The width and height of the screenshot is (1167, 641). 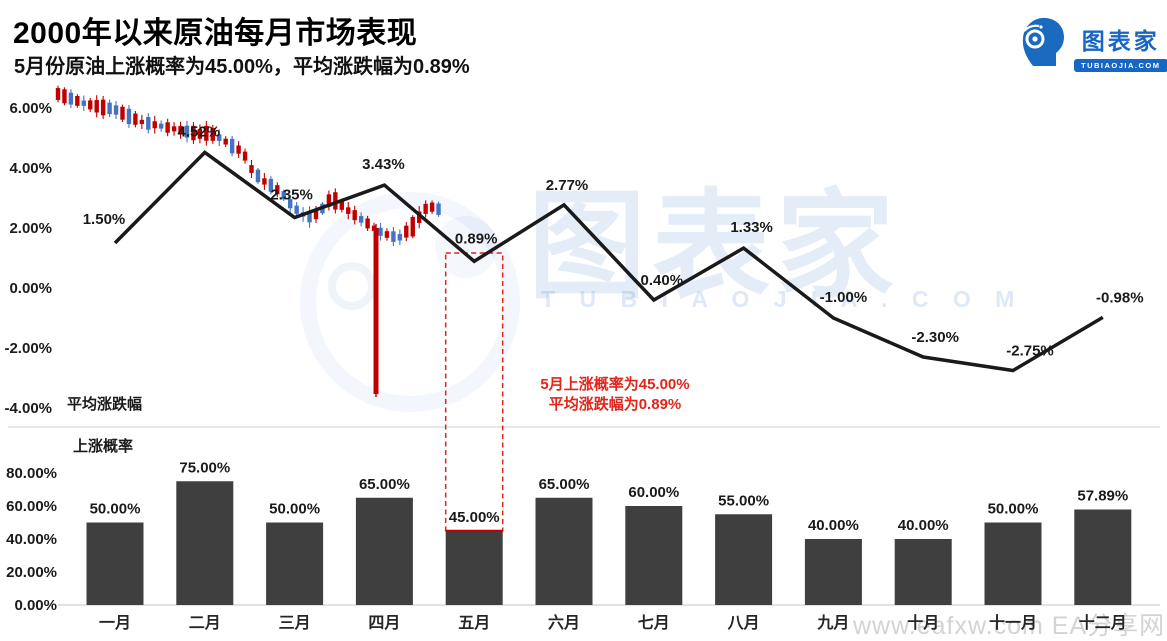 What do you see at coordinates (31, 539) in the screenshot?
I see `bar-y-tick-label: 40.00%` at bounding box center [31, 539].